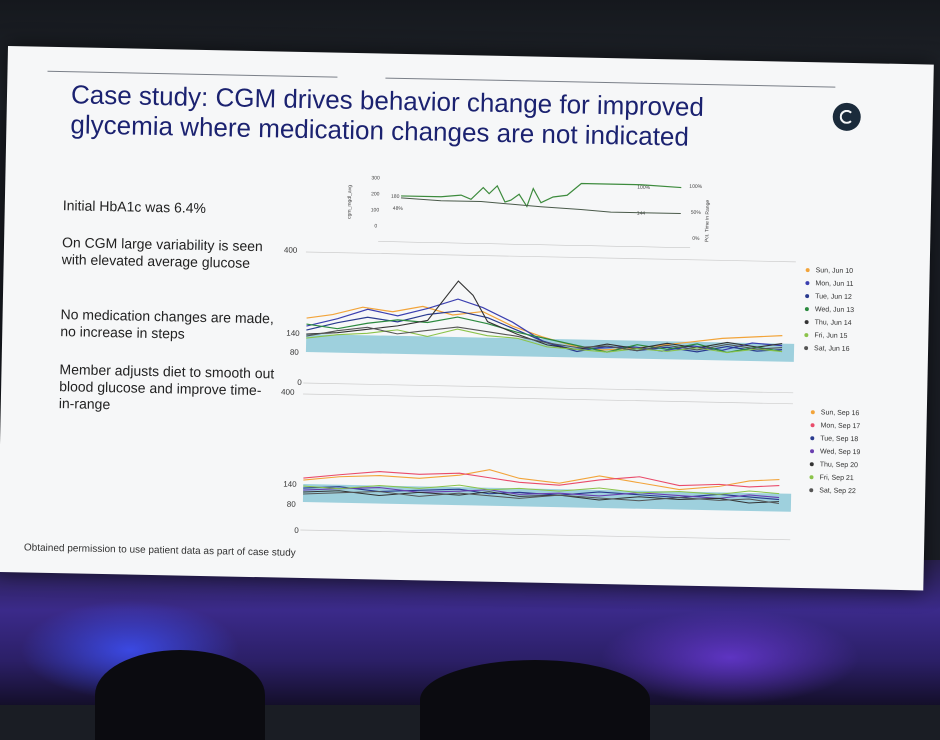  What do you see at coordinates (375, 210) in the screenshot?
I see `summary-tick-100: 100` at bounding box center [375, 210].